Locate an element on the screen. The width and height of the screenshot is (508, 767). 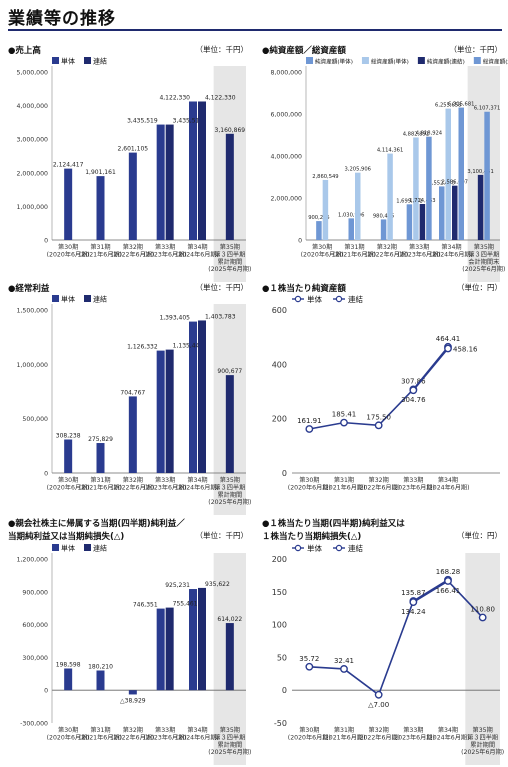
data-label: 6,305,681 is located at coordinates (461, 105).